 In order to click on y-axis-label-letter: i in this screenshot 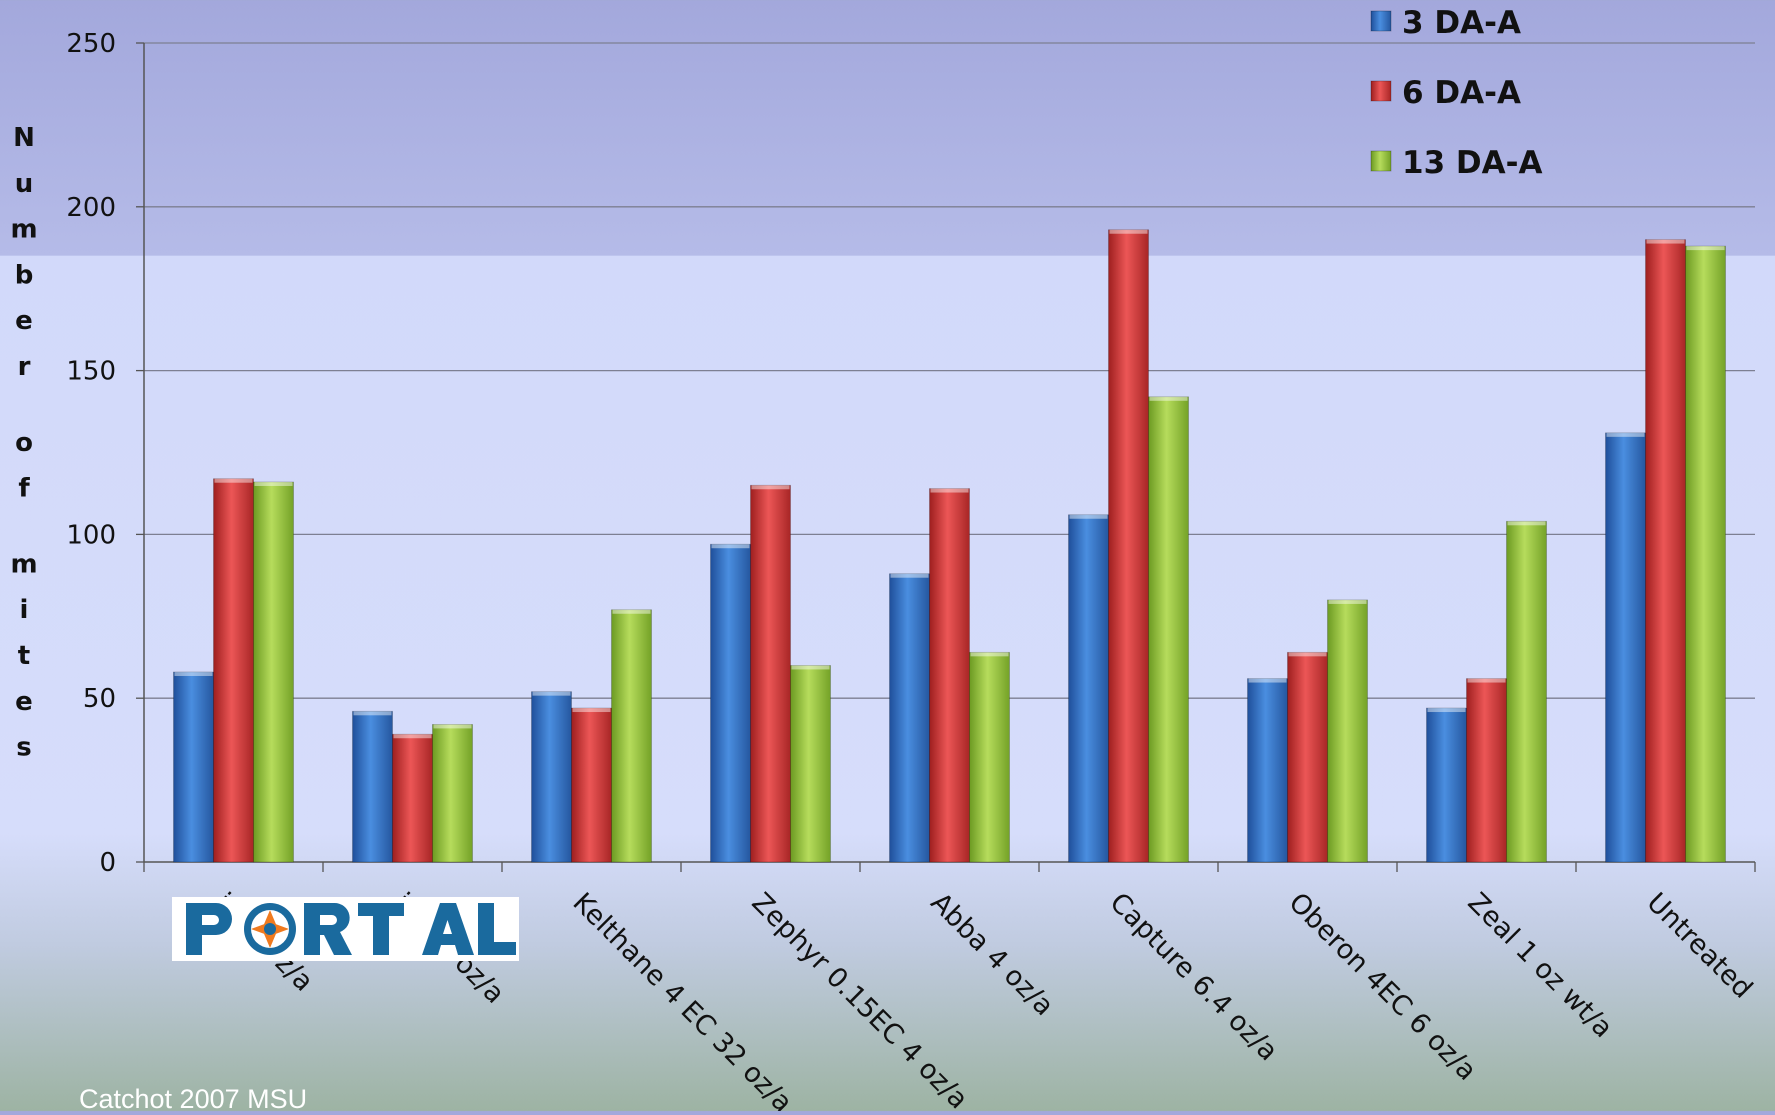, I will do `click(24, 610)`.